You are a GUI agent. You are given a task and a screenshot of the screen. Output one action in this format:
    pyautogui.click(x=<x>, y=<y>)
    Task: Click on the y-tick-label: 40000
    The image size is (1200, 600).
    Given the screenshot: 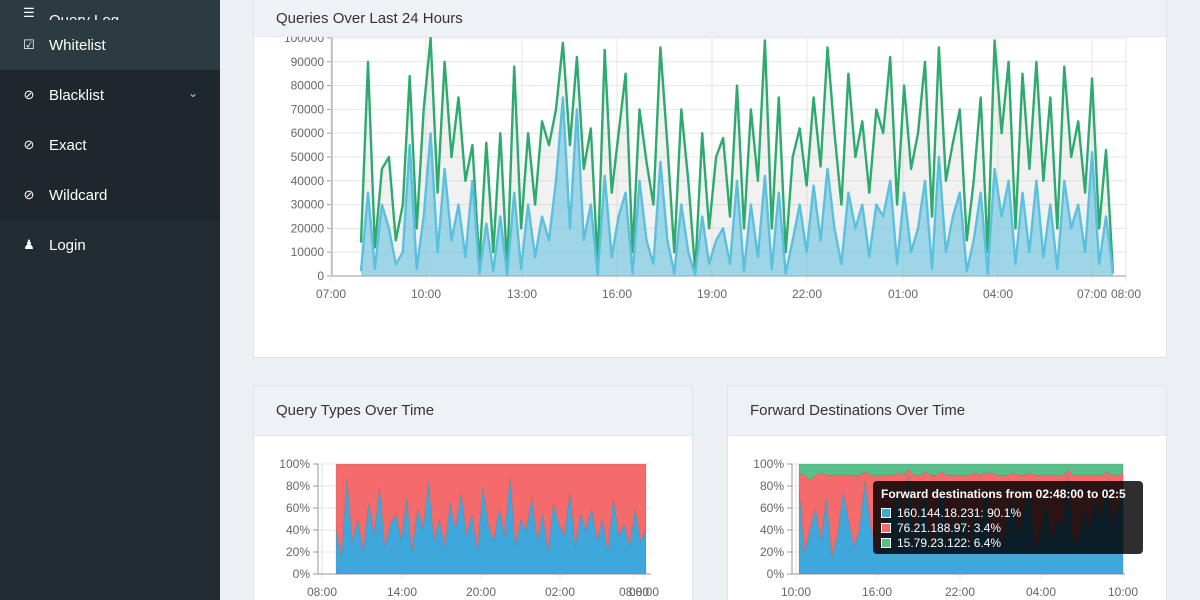 What is the action you would take?
    pyautogui.click(x=308, y=181)
    